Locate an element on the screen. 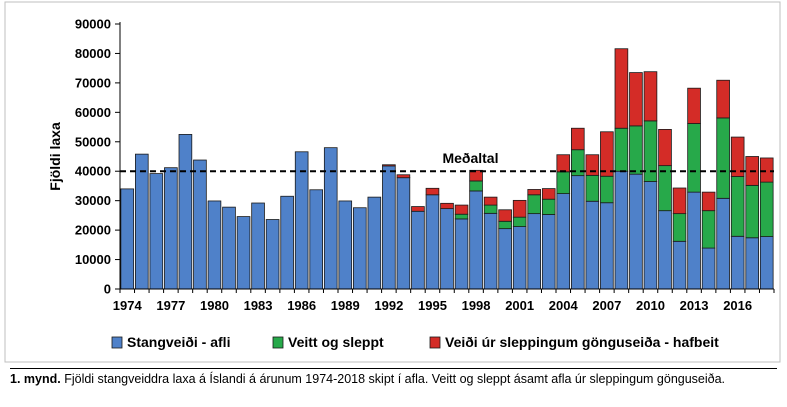  legend-label-2: Veiði úr sleppingum gönguseiða - hafbeit is located at coordinates (582, 342).